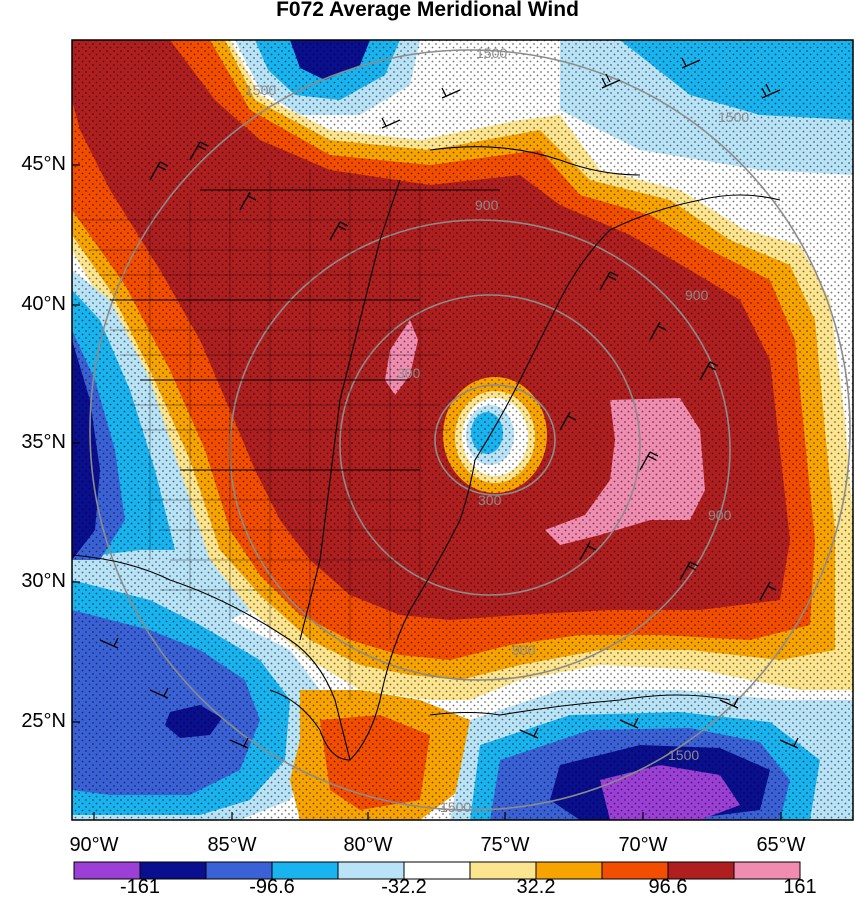 This screenshot has height=900, width=855. Describe the element at coordinates (43, 164) in the screenshot. I see `lat-label-45n: 45°N` at that location.